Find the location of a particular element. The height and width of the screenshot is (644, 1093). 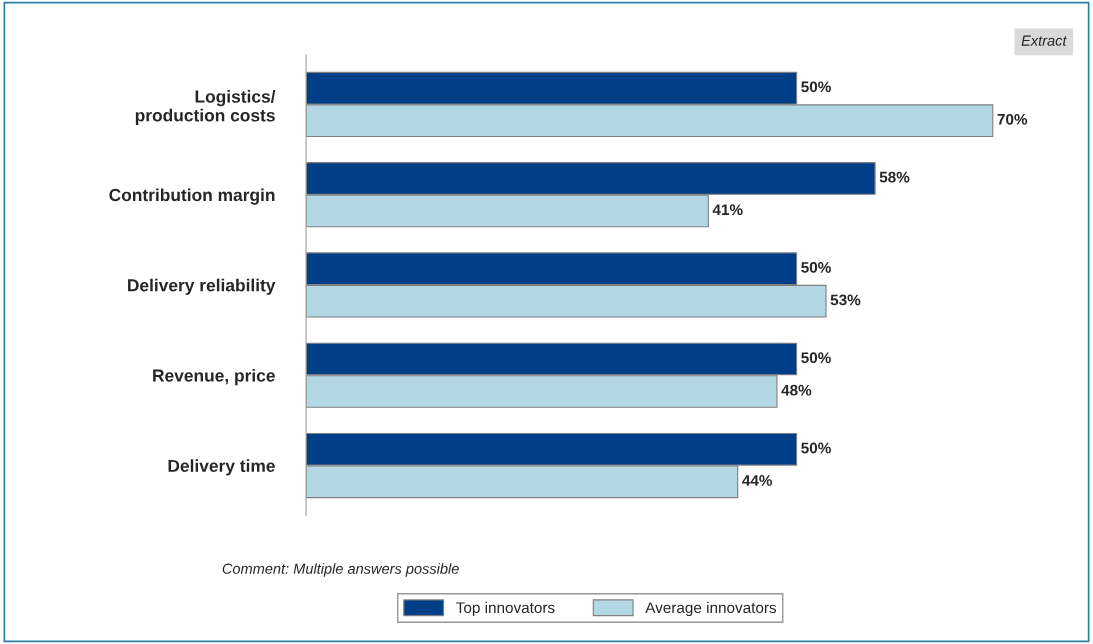

data-label: 44% is located at coordinates (757, 480).